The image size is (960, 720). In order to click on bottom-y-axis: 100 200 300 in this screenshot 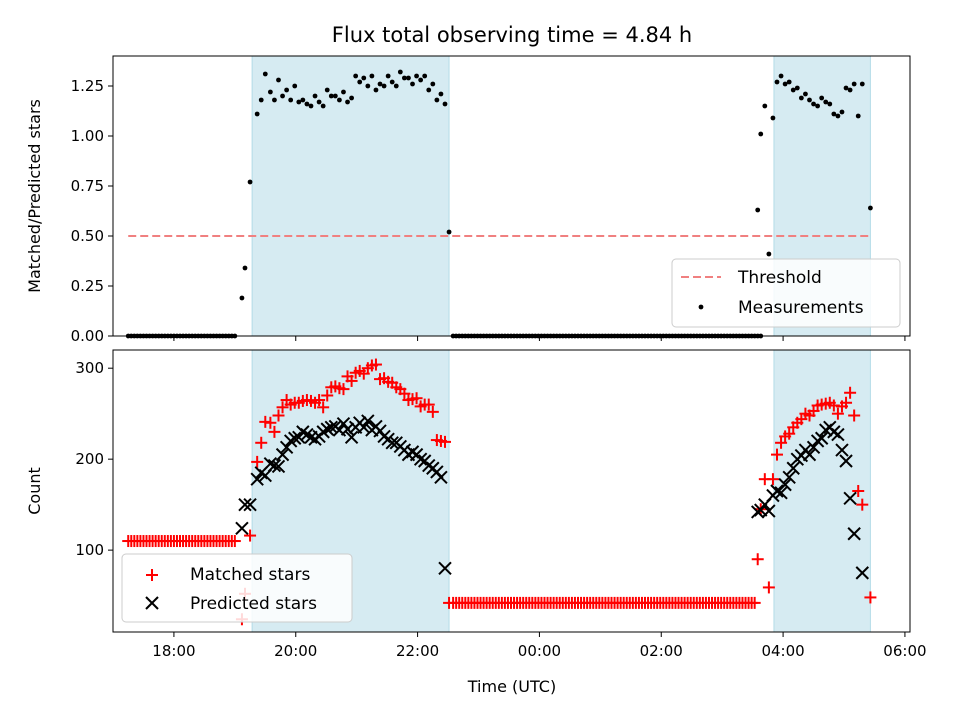, I will do `click(94, 459)`.